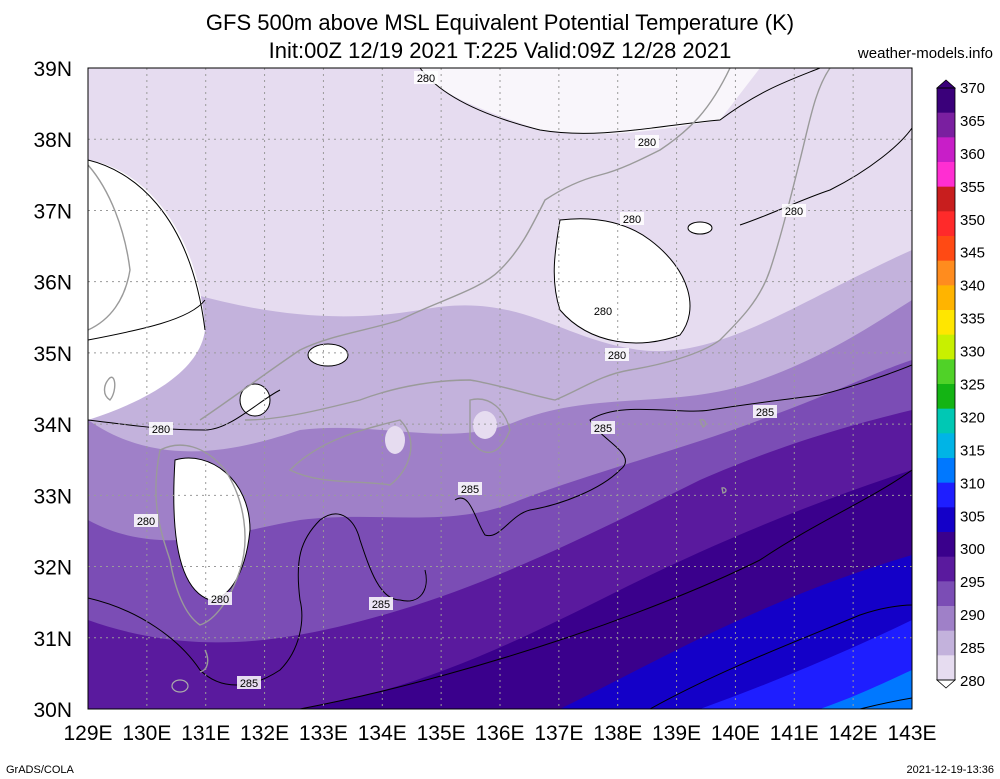 The width and height of the screenshot is (1000, 779). What do you see at coordinates (972, 286) in the screenshot?
I see `colorbar-label: 340` at bounding box center [972, 286].